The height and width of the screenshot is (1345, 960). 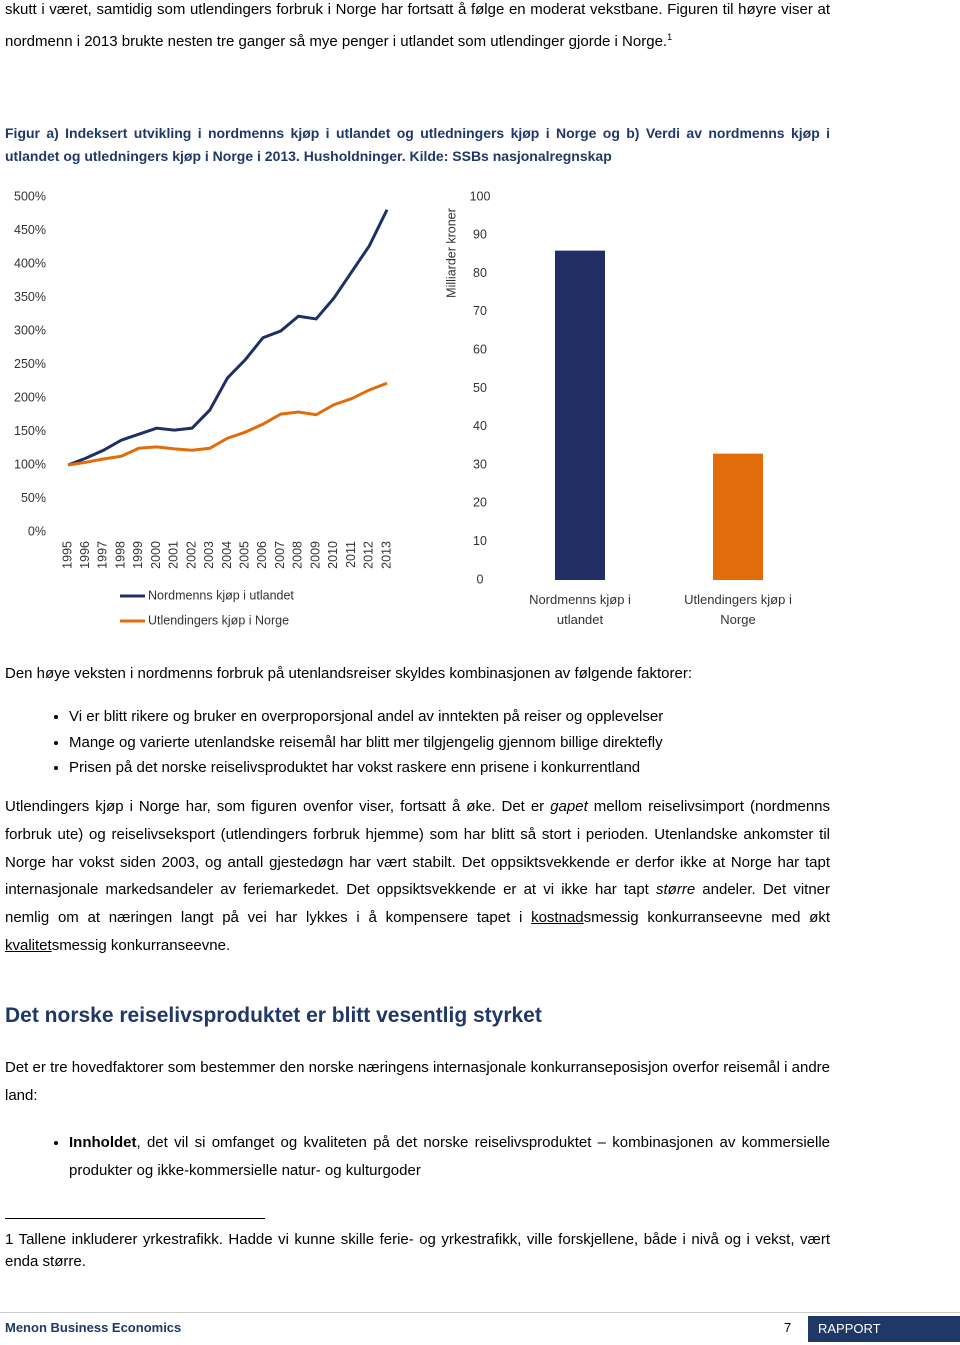 I want to click on text-run: smessig konkurranseevne., so click(x=141, y=945).